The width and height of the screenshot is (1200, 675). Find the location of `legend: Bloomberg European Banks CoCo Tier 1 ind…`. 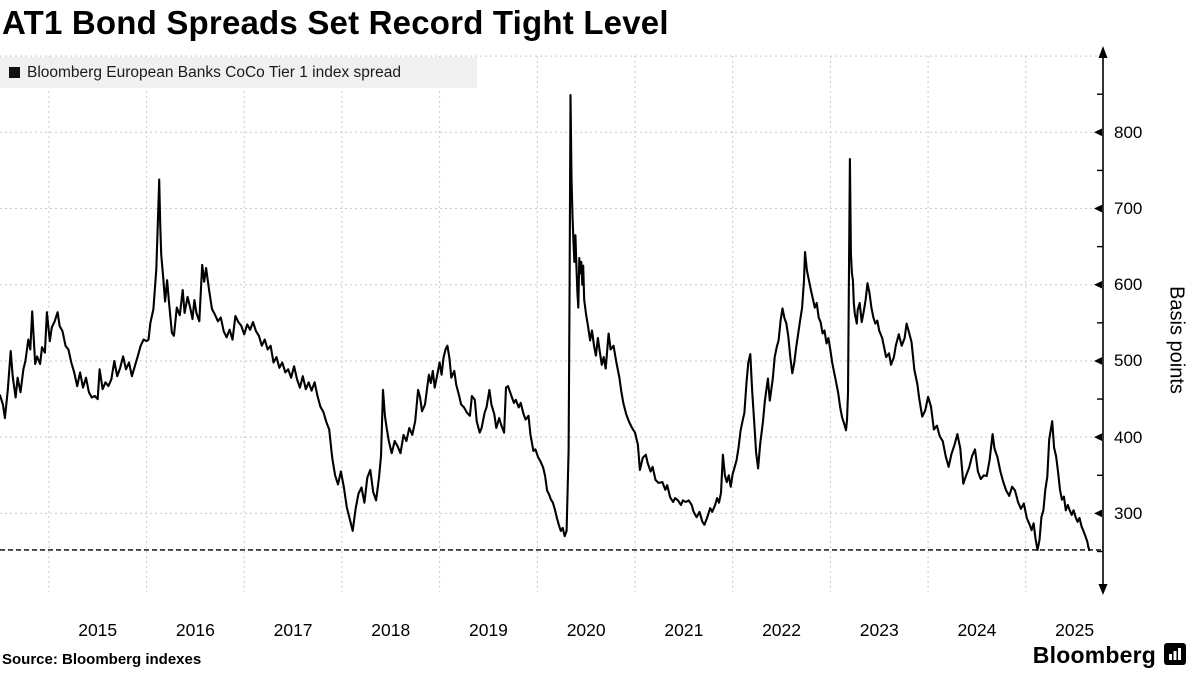

legend: Bloomberg European Banks CoCo Tier 1 ind… is located at coordinates (238, 72).